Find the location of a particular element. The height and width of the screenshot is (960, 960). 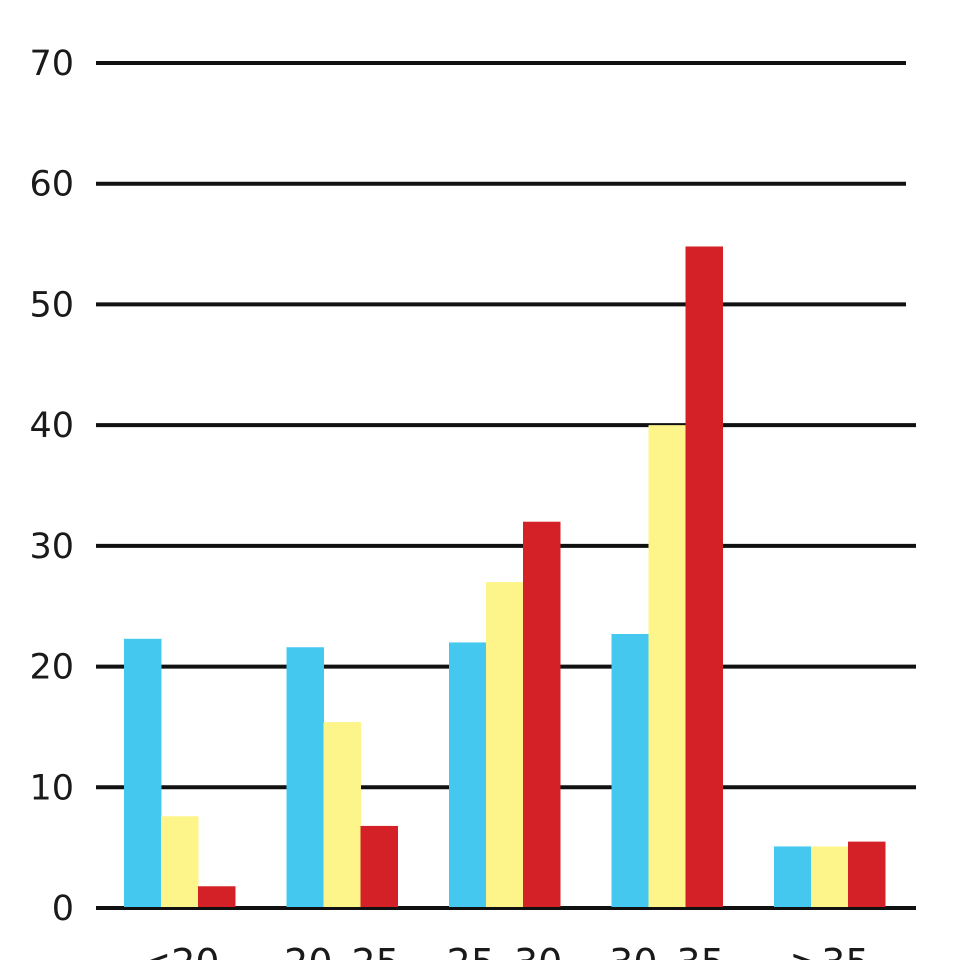

y-tick-label: 60 is located at coordinates (51, 185).